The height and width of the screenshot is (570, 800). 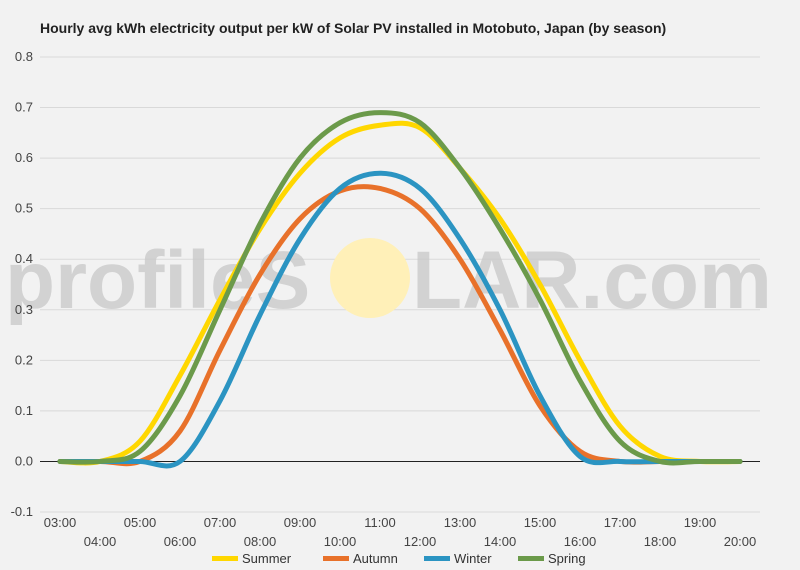 What do you see at coordinates (437, 558) in the screenshot?
I see `legend-swatch-winter` at bounding box center [437, 558].